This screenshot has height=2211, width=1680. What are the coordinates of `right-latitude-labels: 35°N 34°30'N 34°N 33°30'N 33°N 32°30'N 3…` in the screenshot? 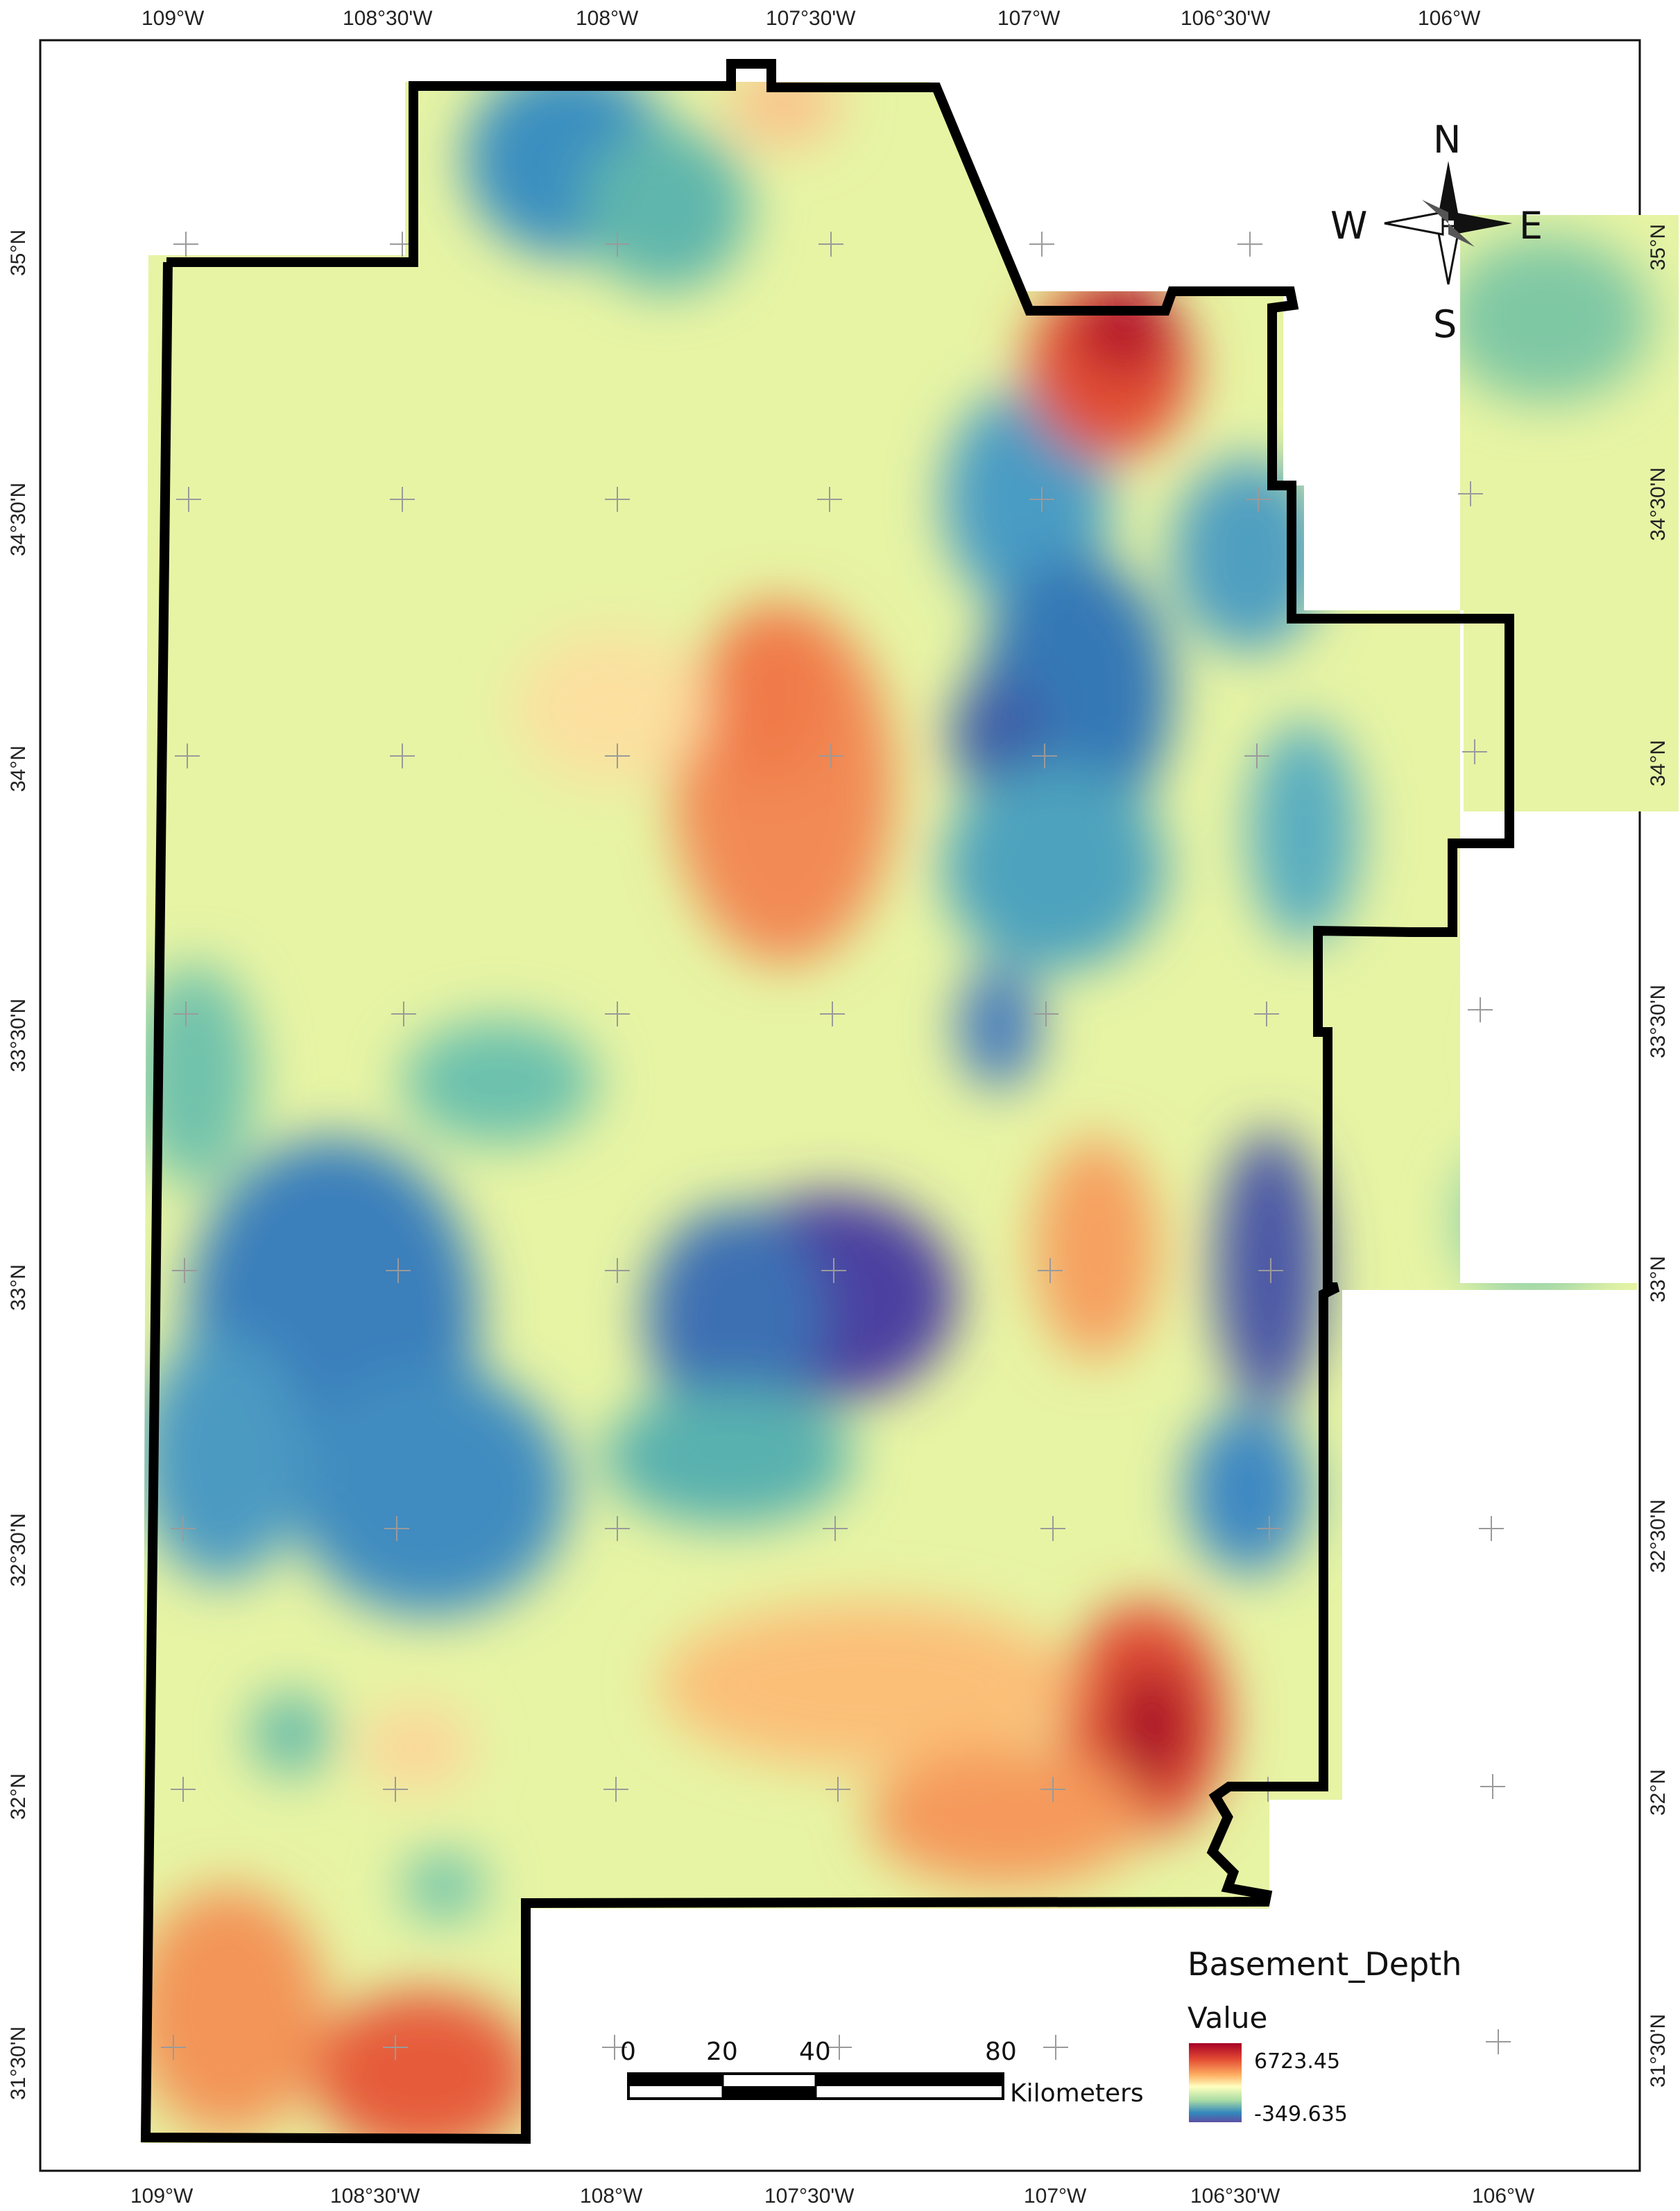 It's located at (1658, 1156).